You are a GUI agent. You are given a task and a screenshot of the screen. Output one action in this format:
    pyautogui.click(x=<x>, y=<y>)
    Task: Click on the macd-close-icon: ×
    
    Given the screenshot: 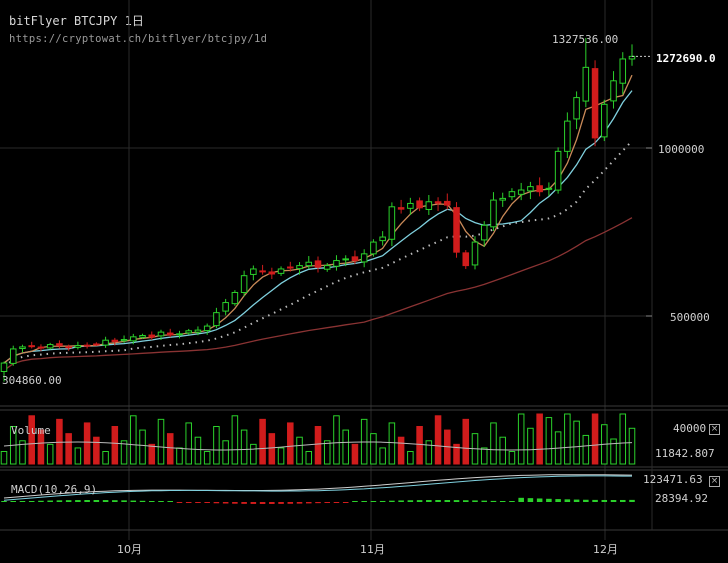 What is the action you would take?
    pyautogui.click(x=714, y=481)
    